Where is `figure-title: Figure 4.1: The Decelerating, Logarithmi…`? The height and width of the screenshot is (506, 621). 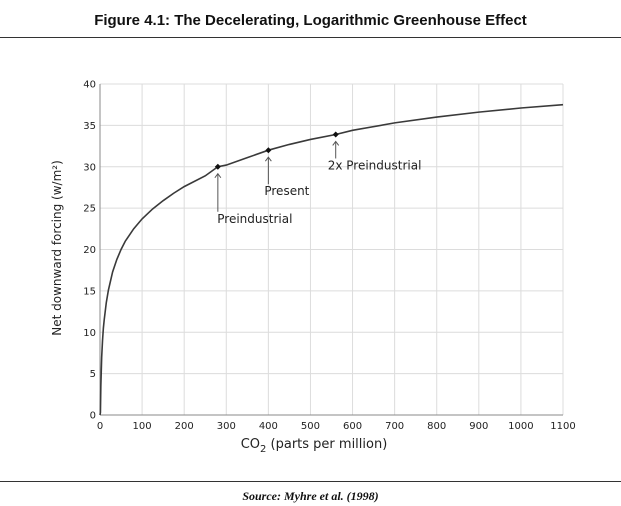
figure-title: Figure 4.1: The Decelerating, Logarithmi… is located at coordinates (310, 20).